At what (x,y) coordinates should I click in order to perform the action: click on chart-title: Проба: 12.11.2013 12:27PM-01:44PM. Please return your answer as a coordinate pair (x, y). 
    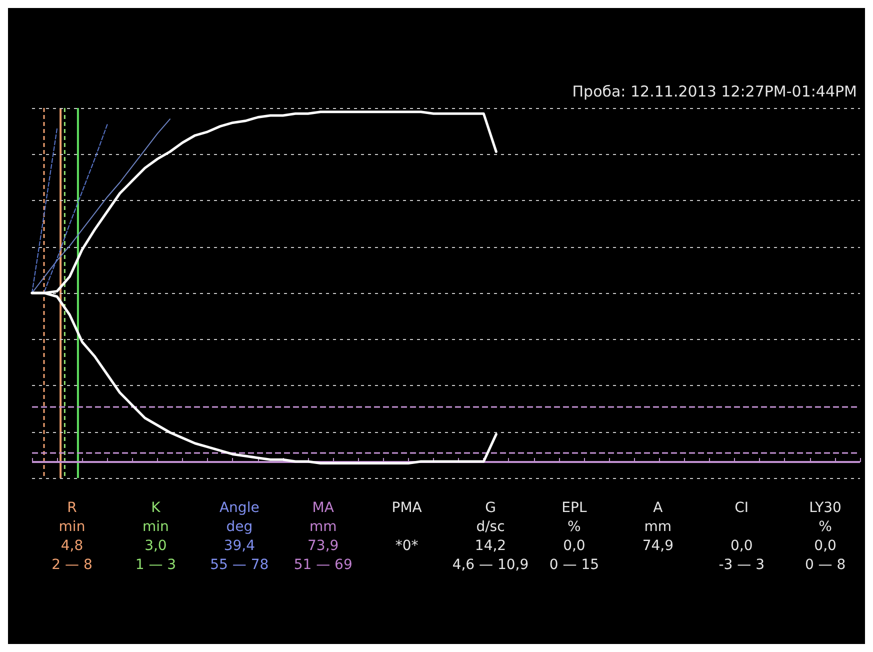
    Looking at the image, I should click on (715, 91).